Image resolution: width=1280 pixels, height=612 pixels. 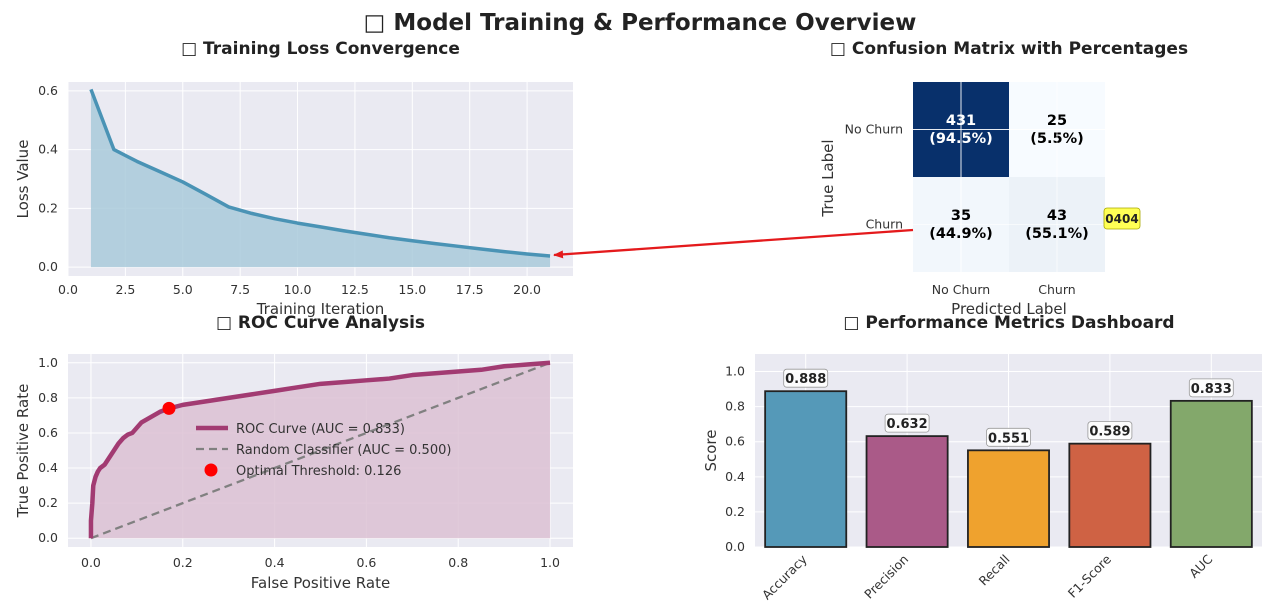 I want to click on confusion-col-label: Churn, so click(x=1056, y=289).